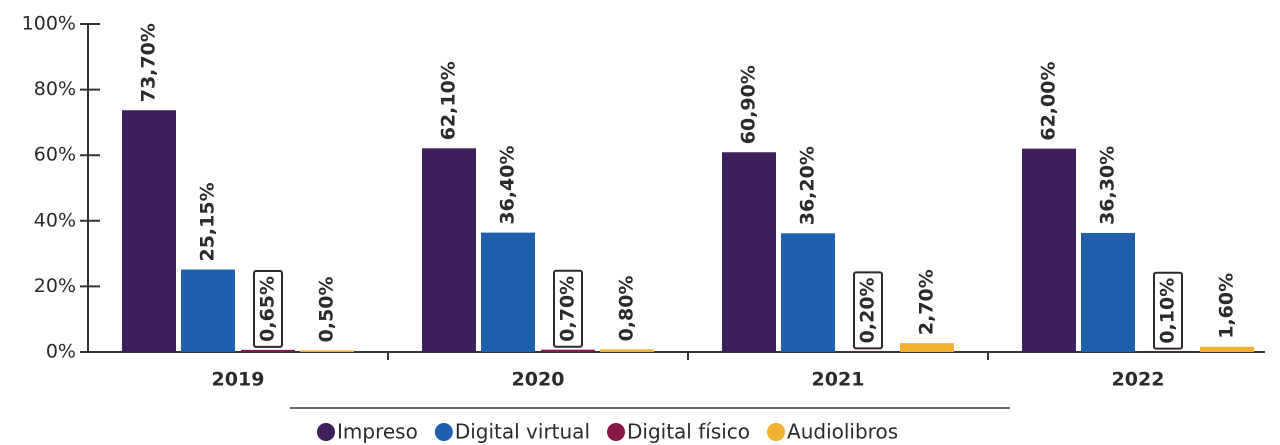 The image size is (1280, 445). Describe the element at coordinates (208, 221) in the screenshot. I see `value-label: 25,15%` at that location.